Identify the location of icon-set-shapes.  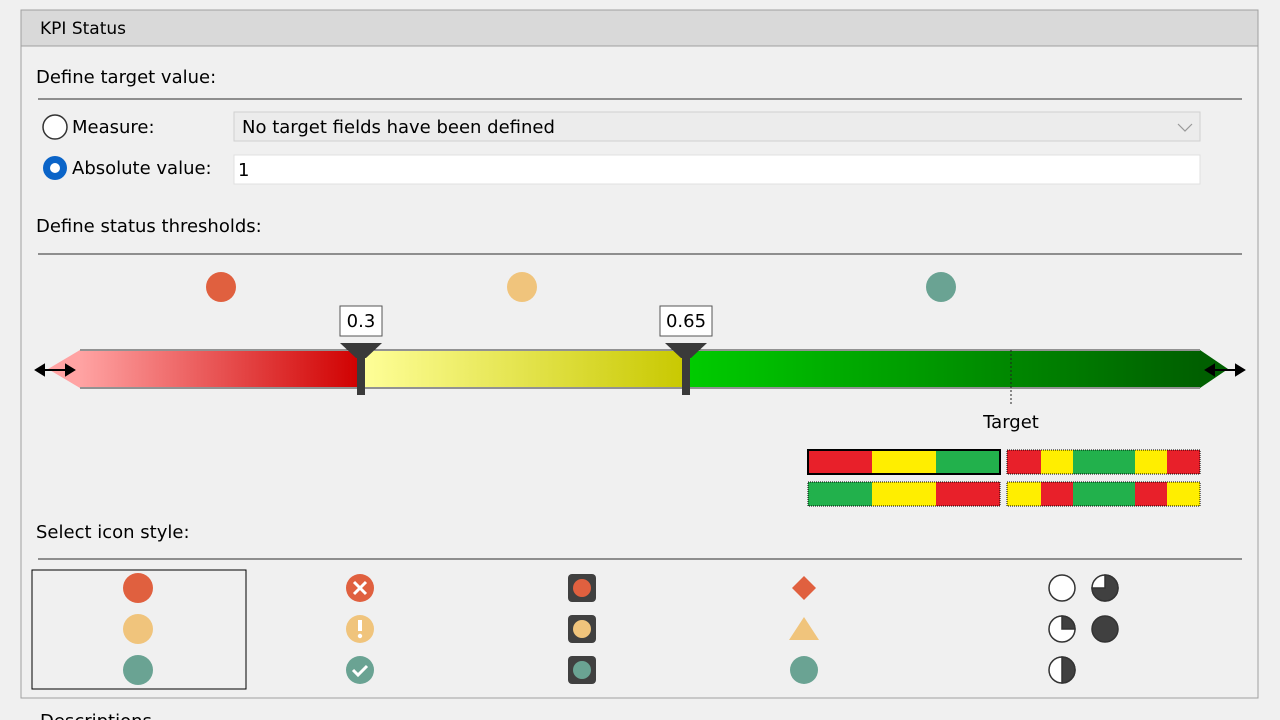
(804, 630).